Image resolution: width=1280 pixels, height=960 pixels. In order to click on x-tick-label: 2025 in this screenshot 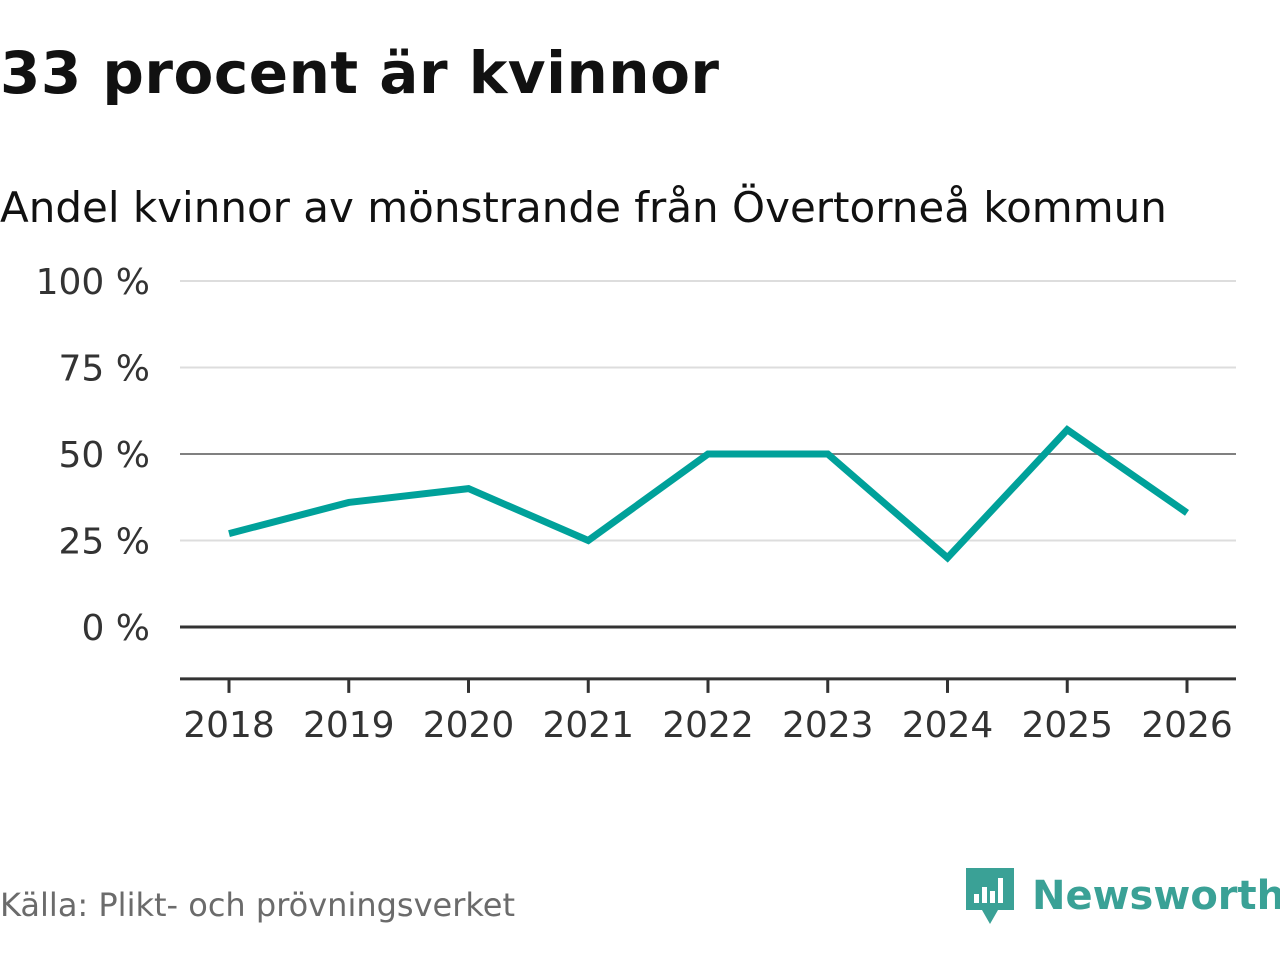, I will do `click(1067, 725)`.